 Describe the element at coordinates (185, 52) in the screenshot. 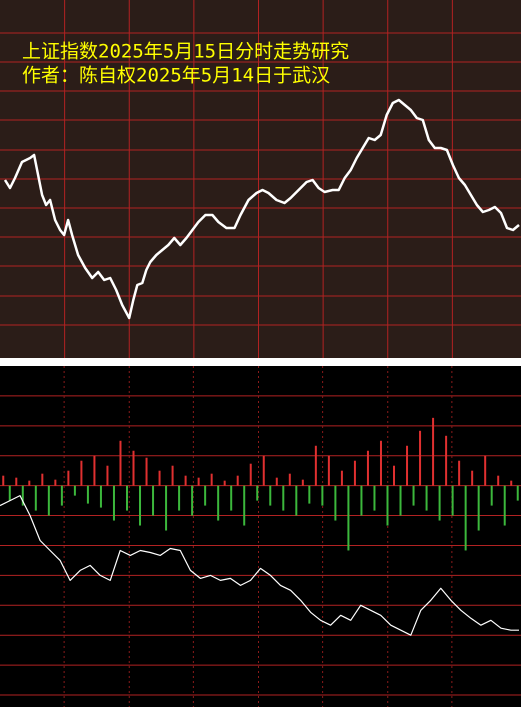

I see `chart-title: 上证指数2025年5月15日分时走势研究` at that location.